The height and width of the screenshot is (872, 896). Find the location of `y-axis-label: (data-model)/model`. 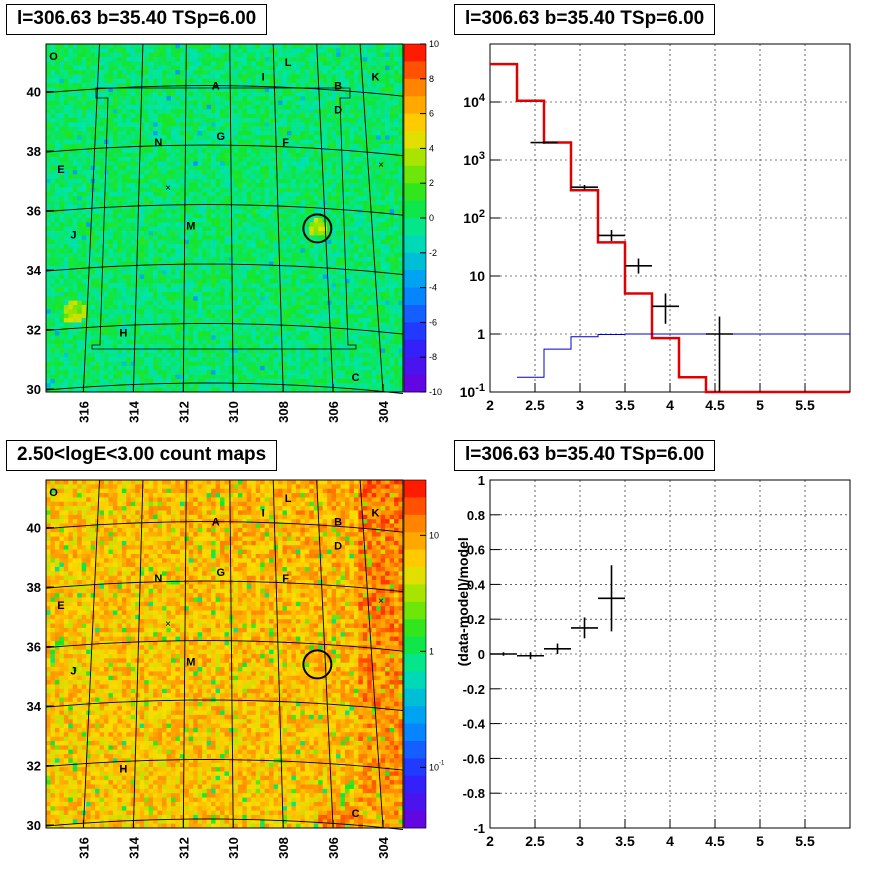

y-axis-label: (data-model)/model is located at coordinates (463, 601).